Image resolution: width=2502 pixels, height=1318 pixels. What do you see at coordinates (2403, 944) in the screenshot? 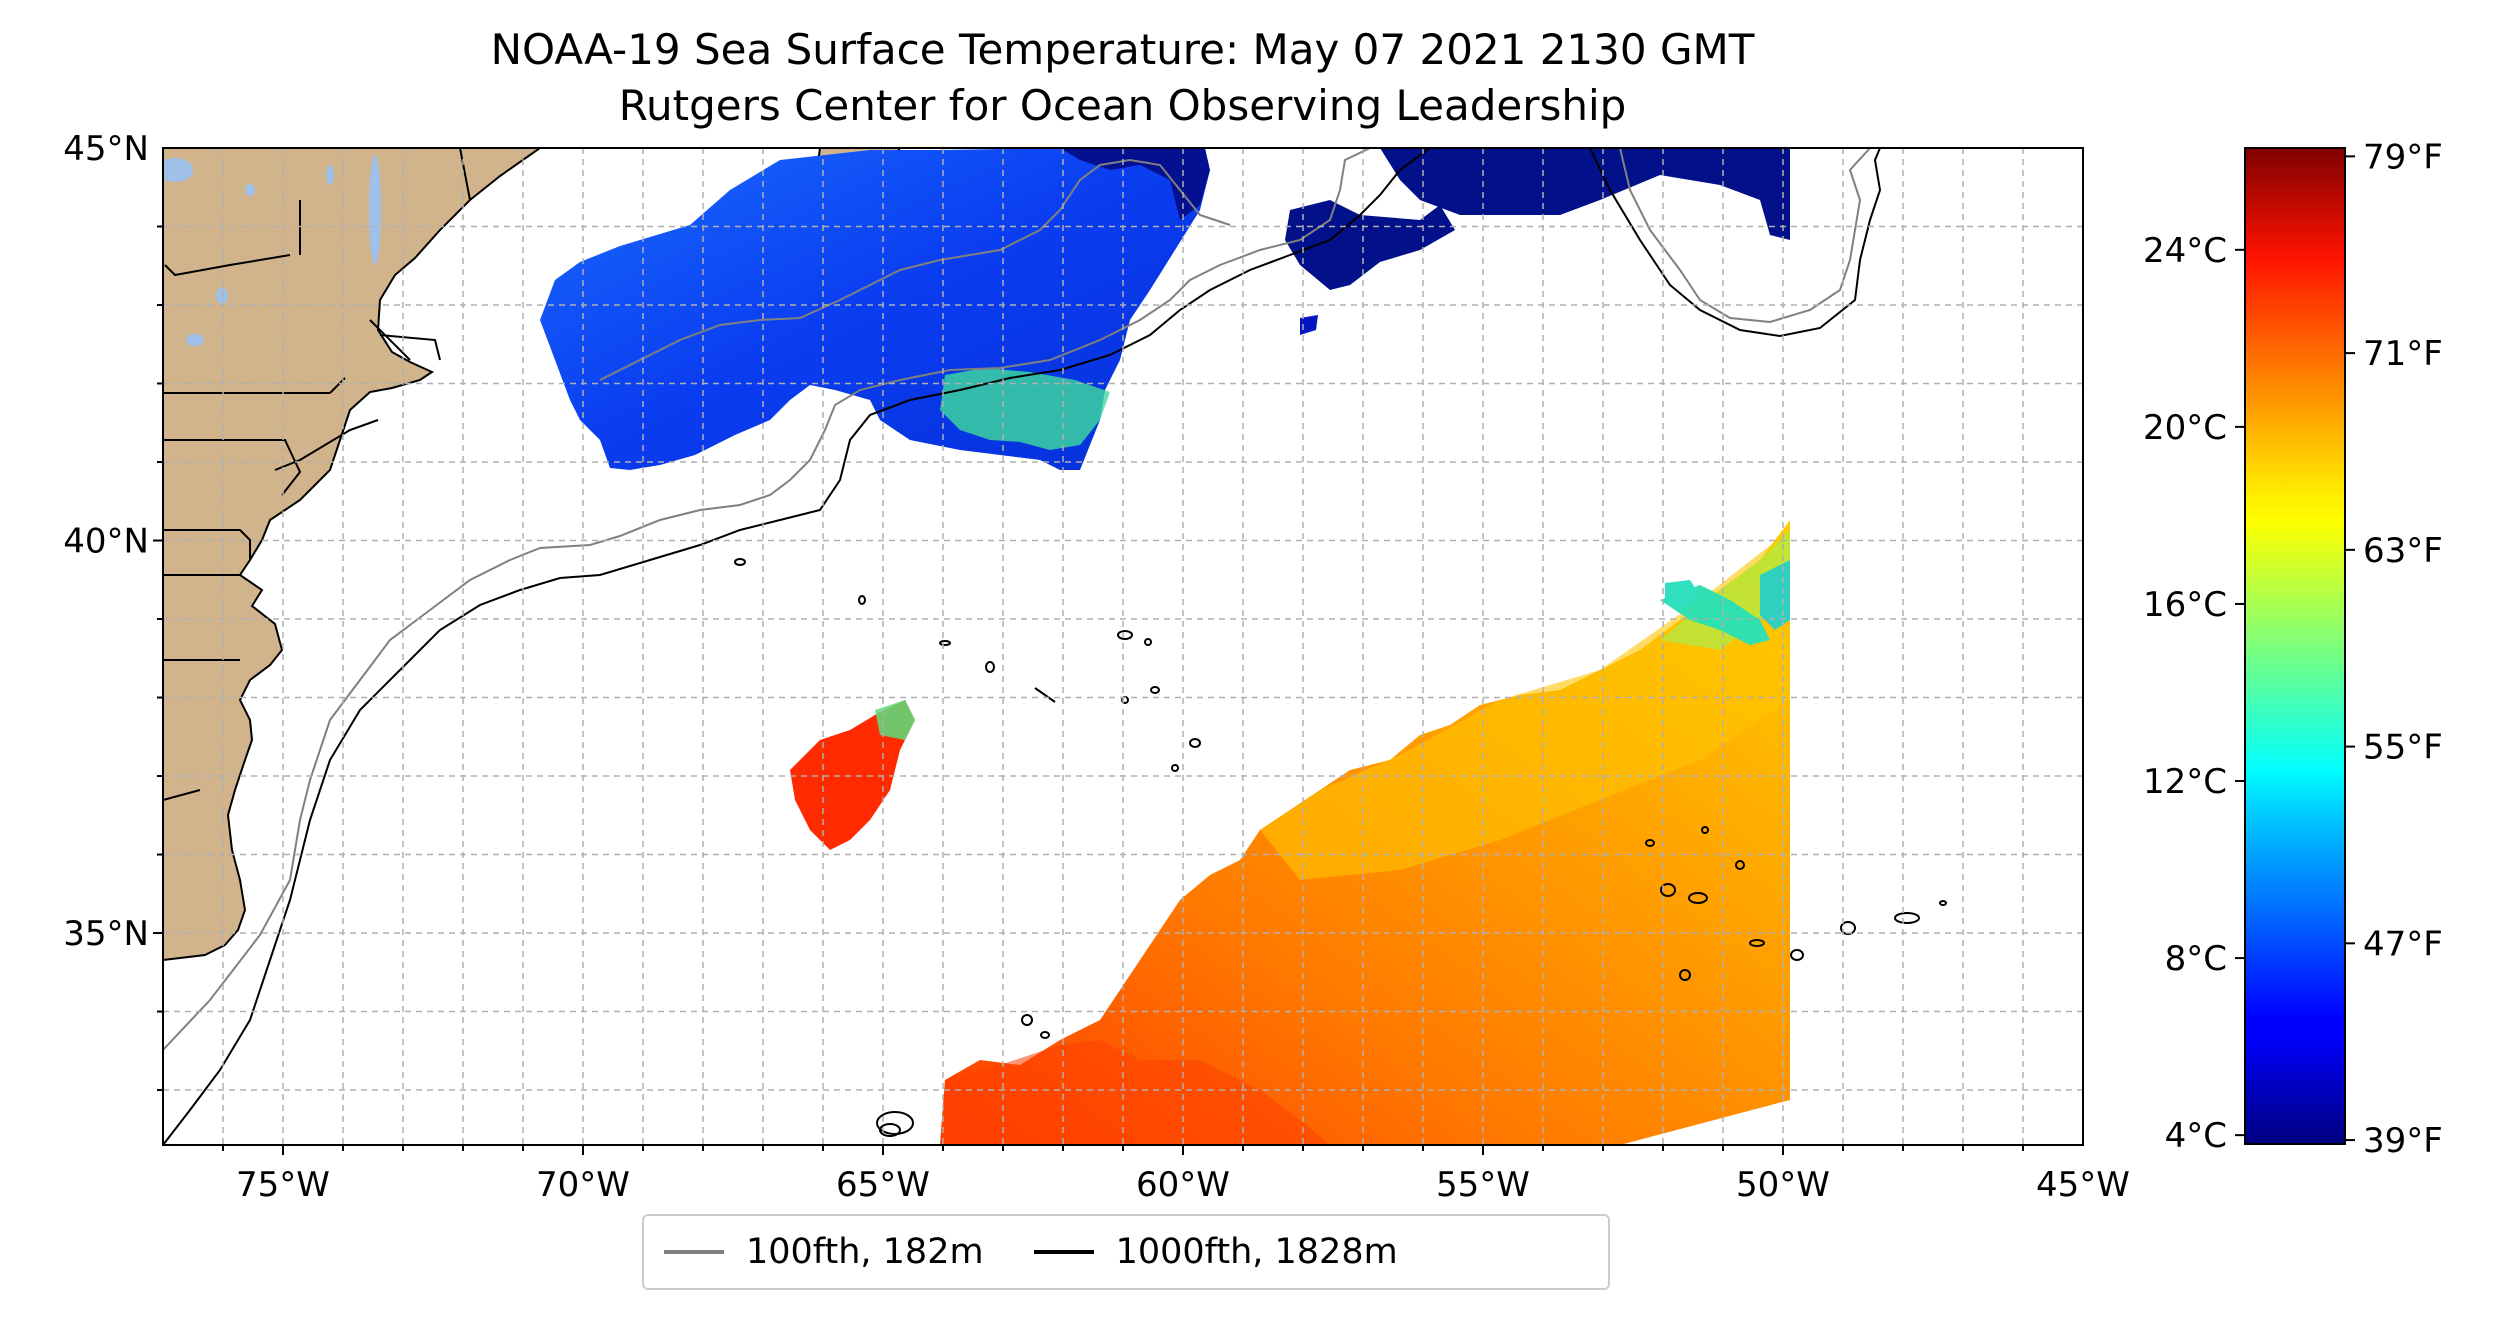
I see `fahrenheit-tick-label: 47°F` at bounding box center [2403, 944].